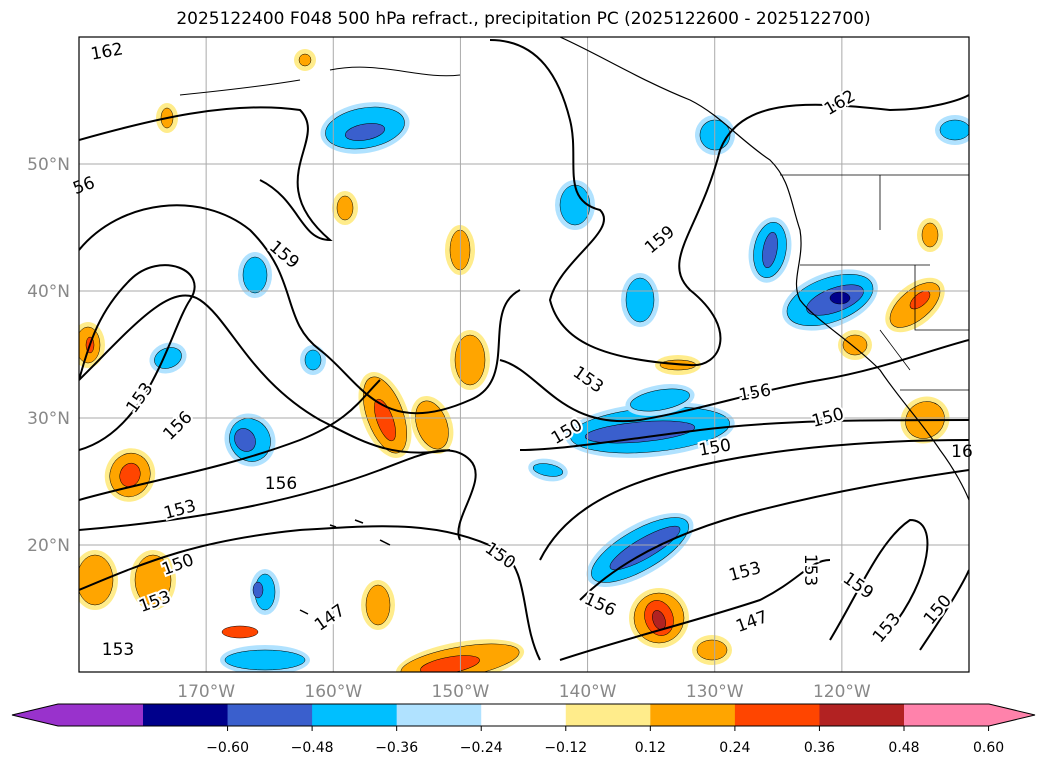  What do you see at coordinates (227, 748) in the screenshot?
I see `colorbar-tick-label: −0.60` at bounding box center [227, 748].